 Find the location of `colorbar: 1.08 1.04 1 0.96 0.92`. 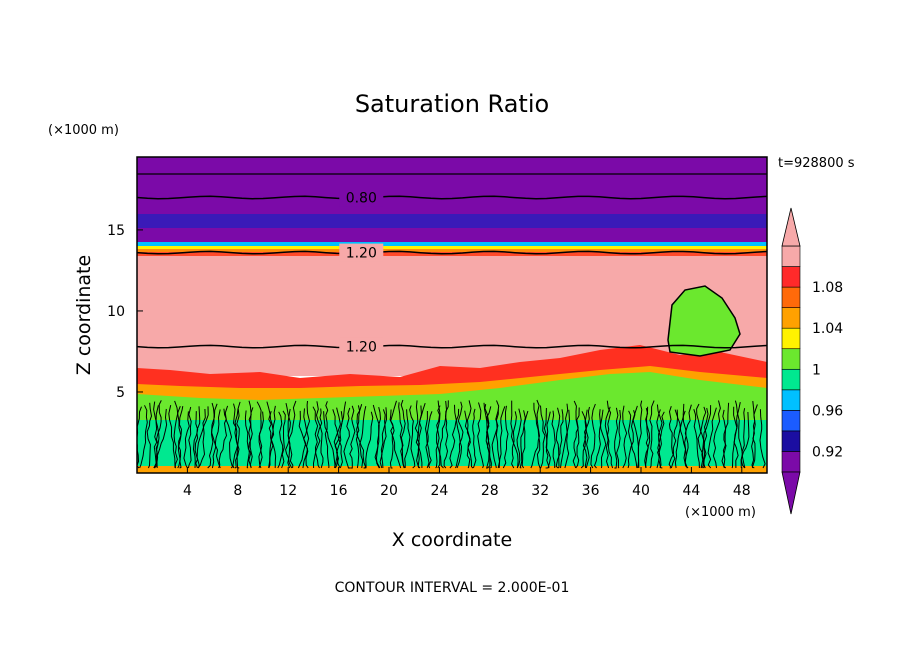

colorbar: 1.08 1.04 1 0.96 0.92 is located at coordinates (812, 361).